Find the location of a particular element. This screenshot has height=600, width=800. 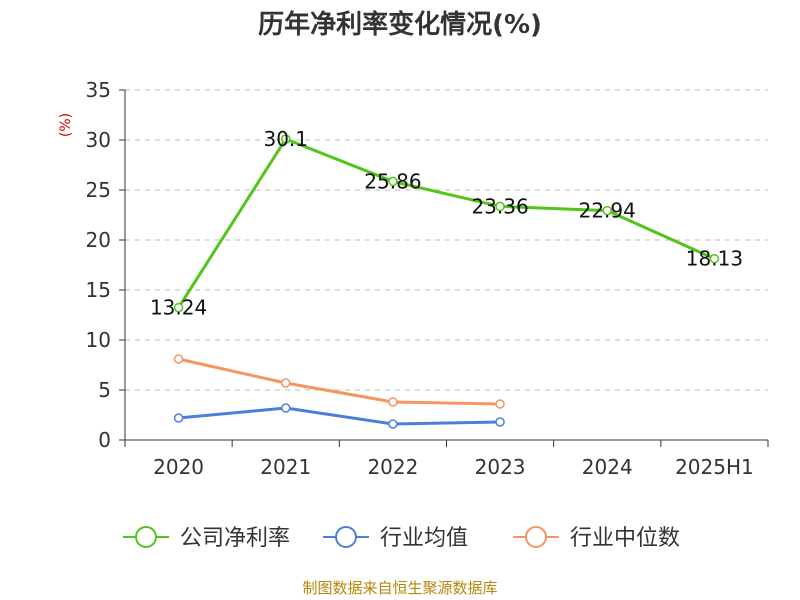

data-label: 18.13 is located at coordinates (714, 259).